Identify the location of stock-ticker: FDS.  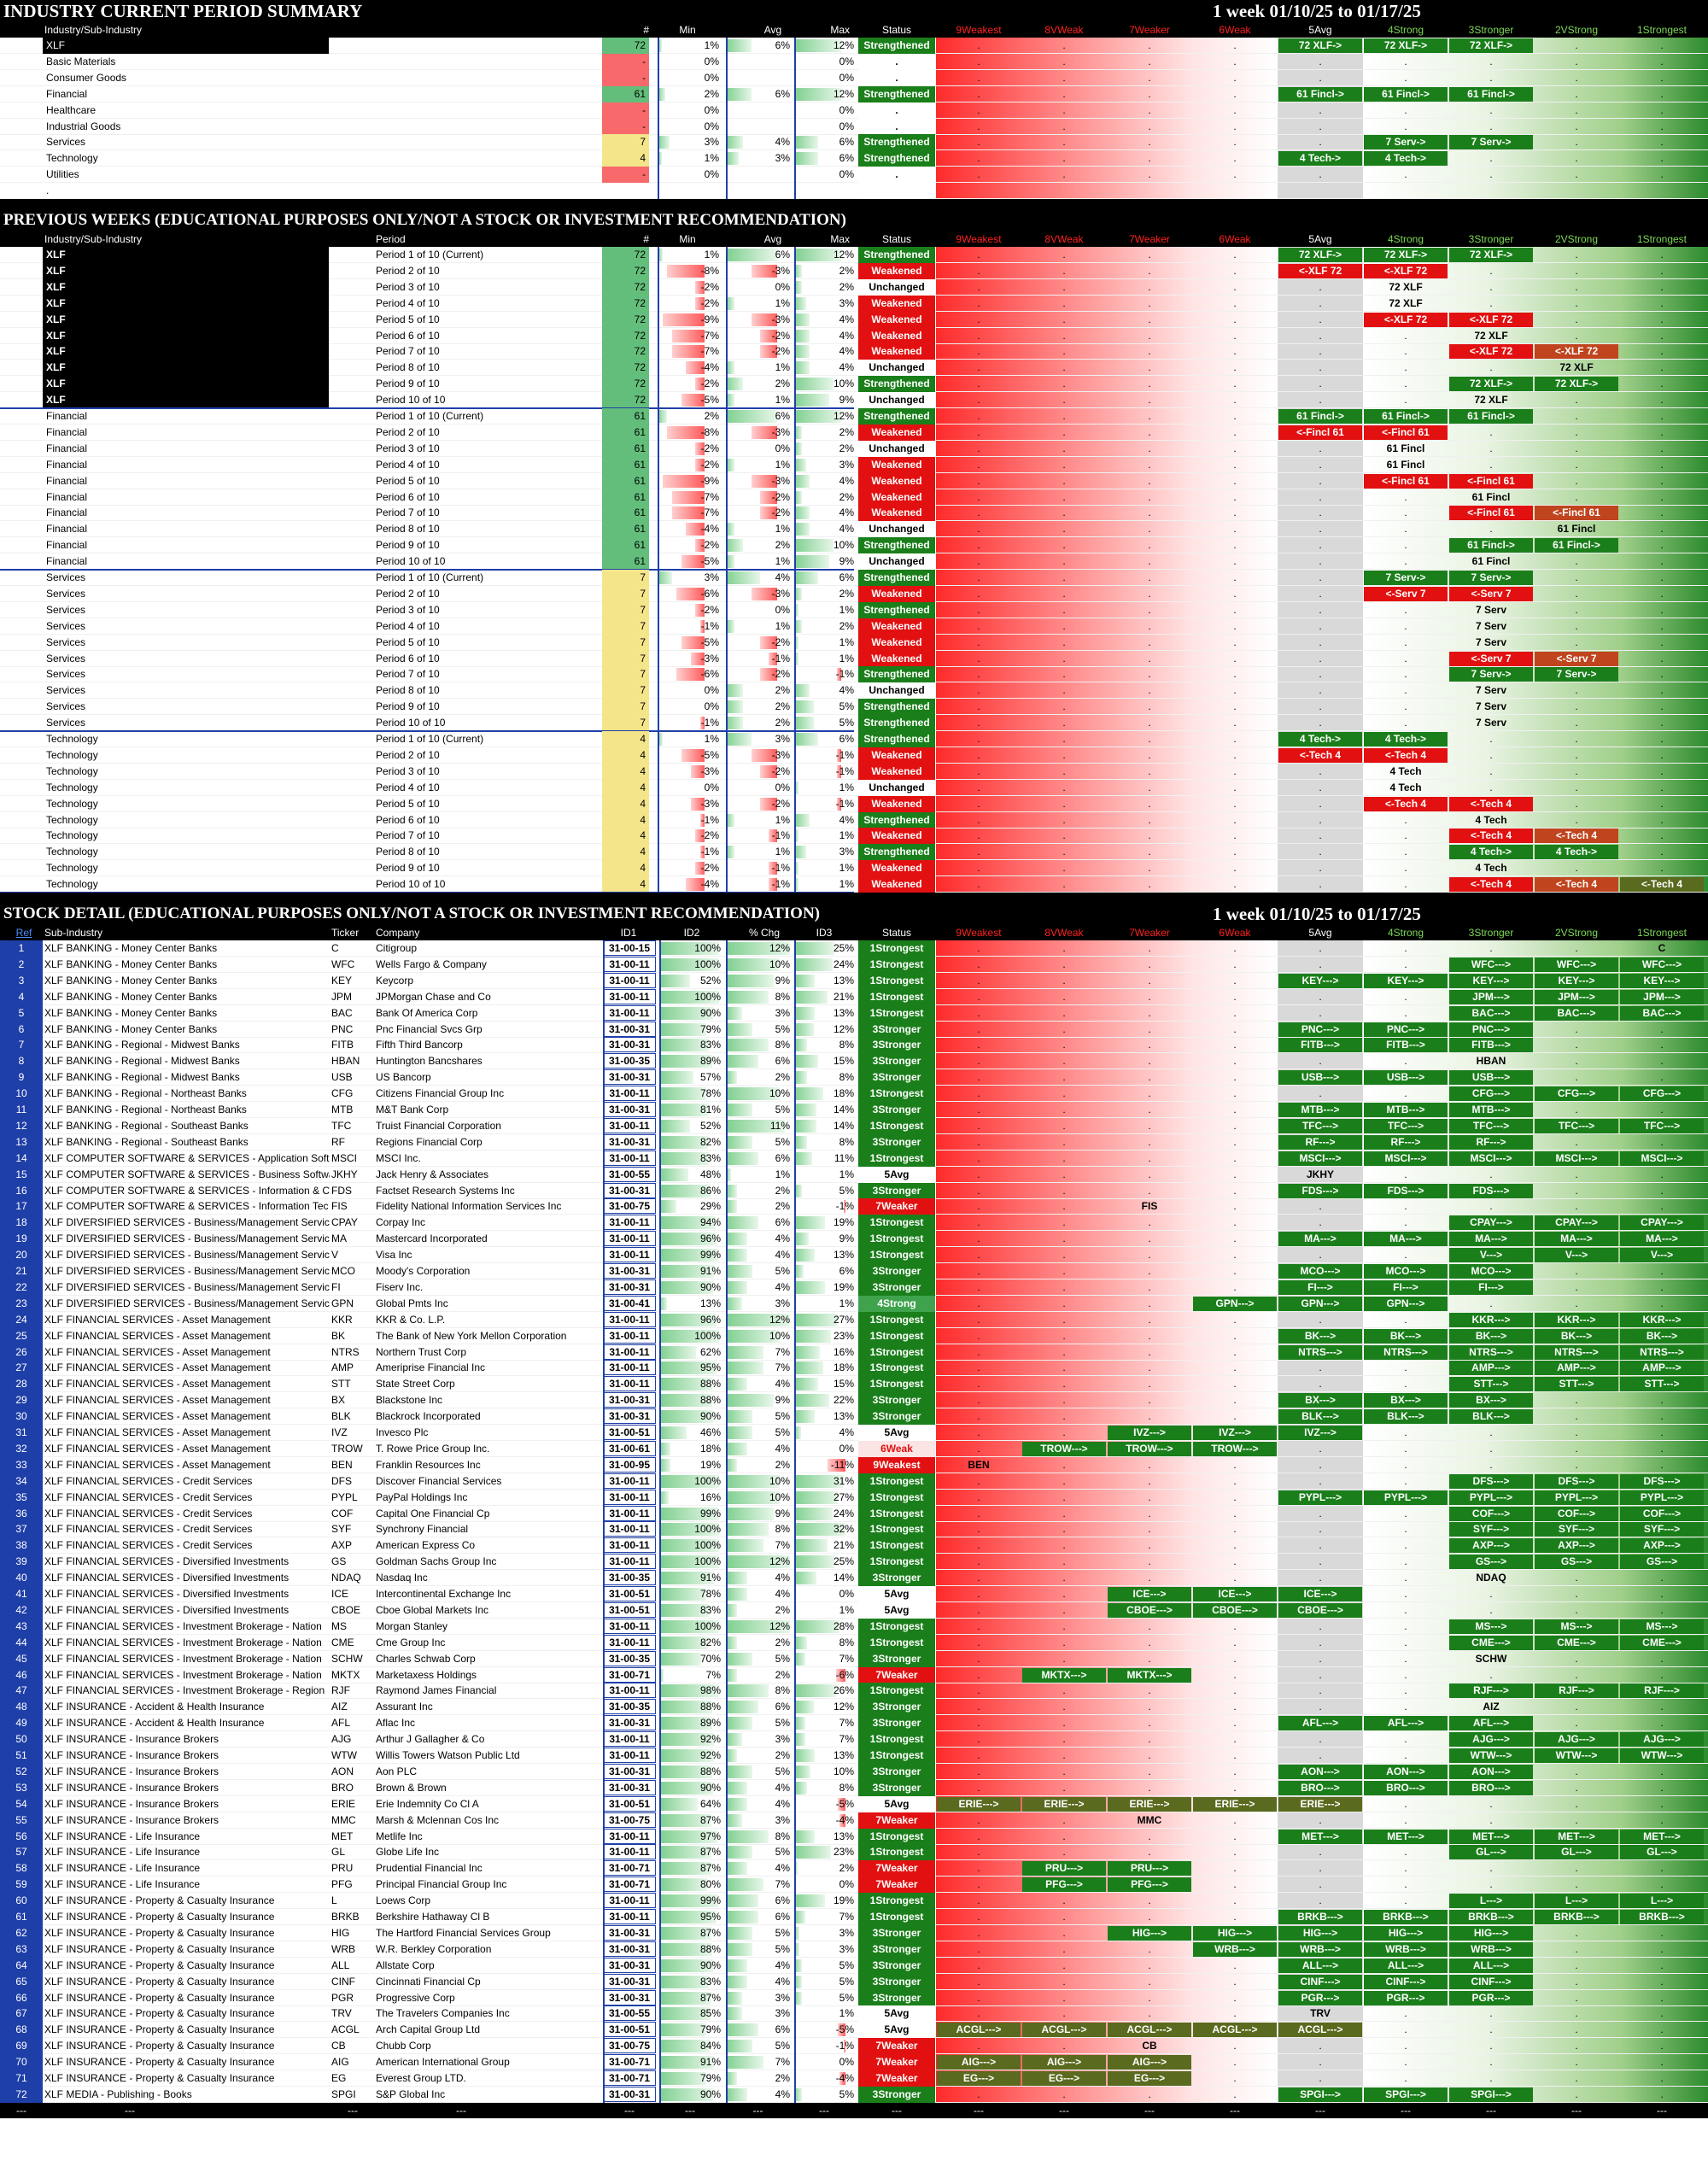
(341, 1190).